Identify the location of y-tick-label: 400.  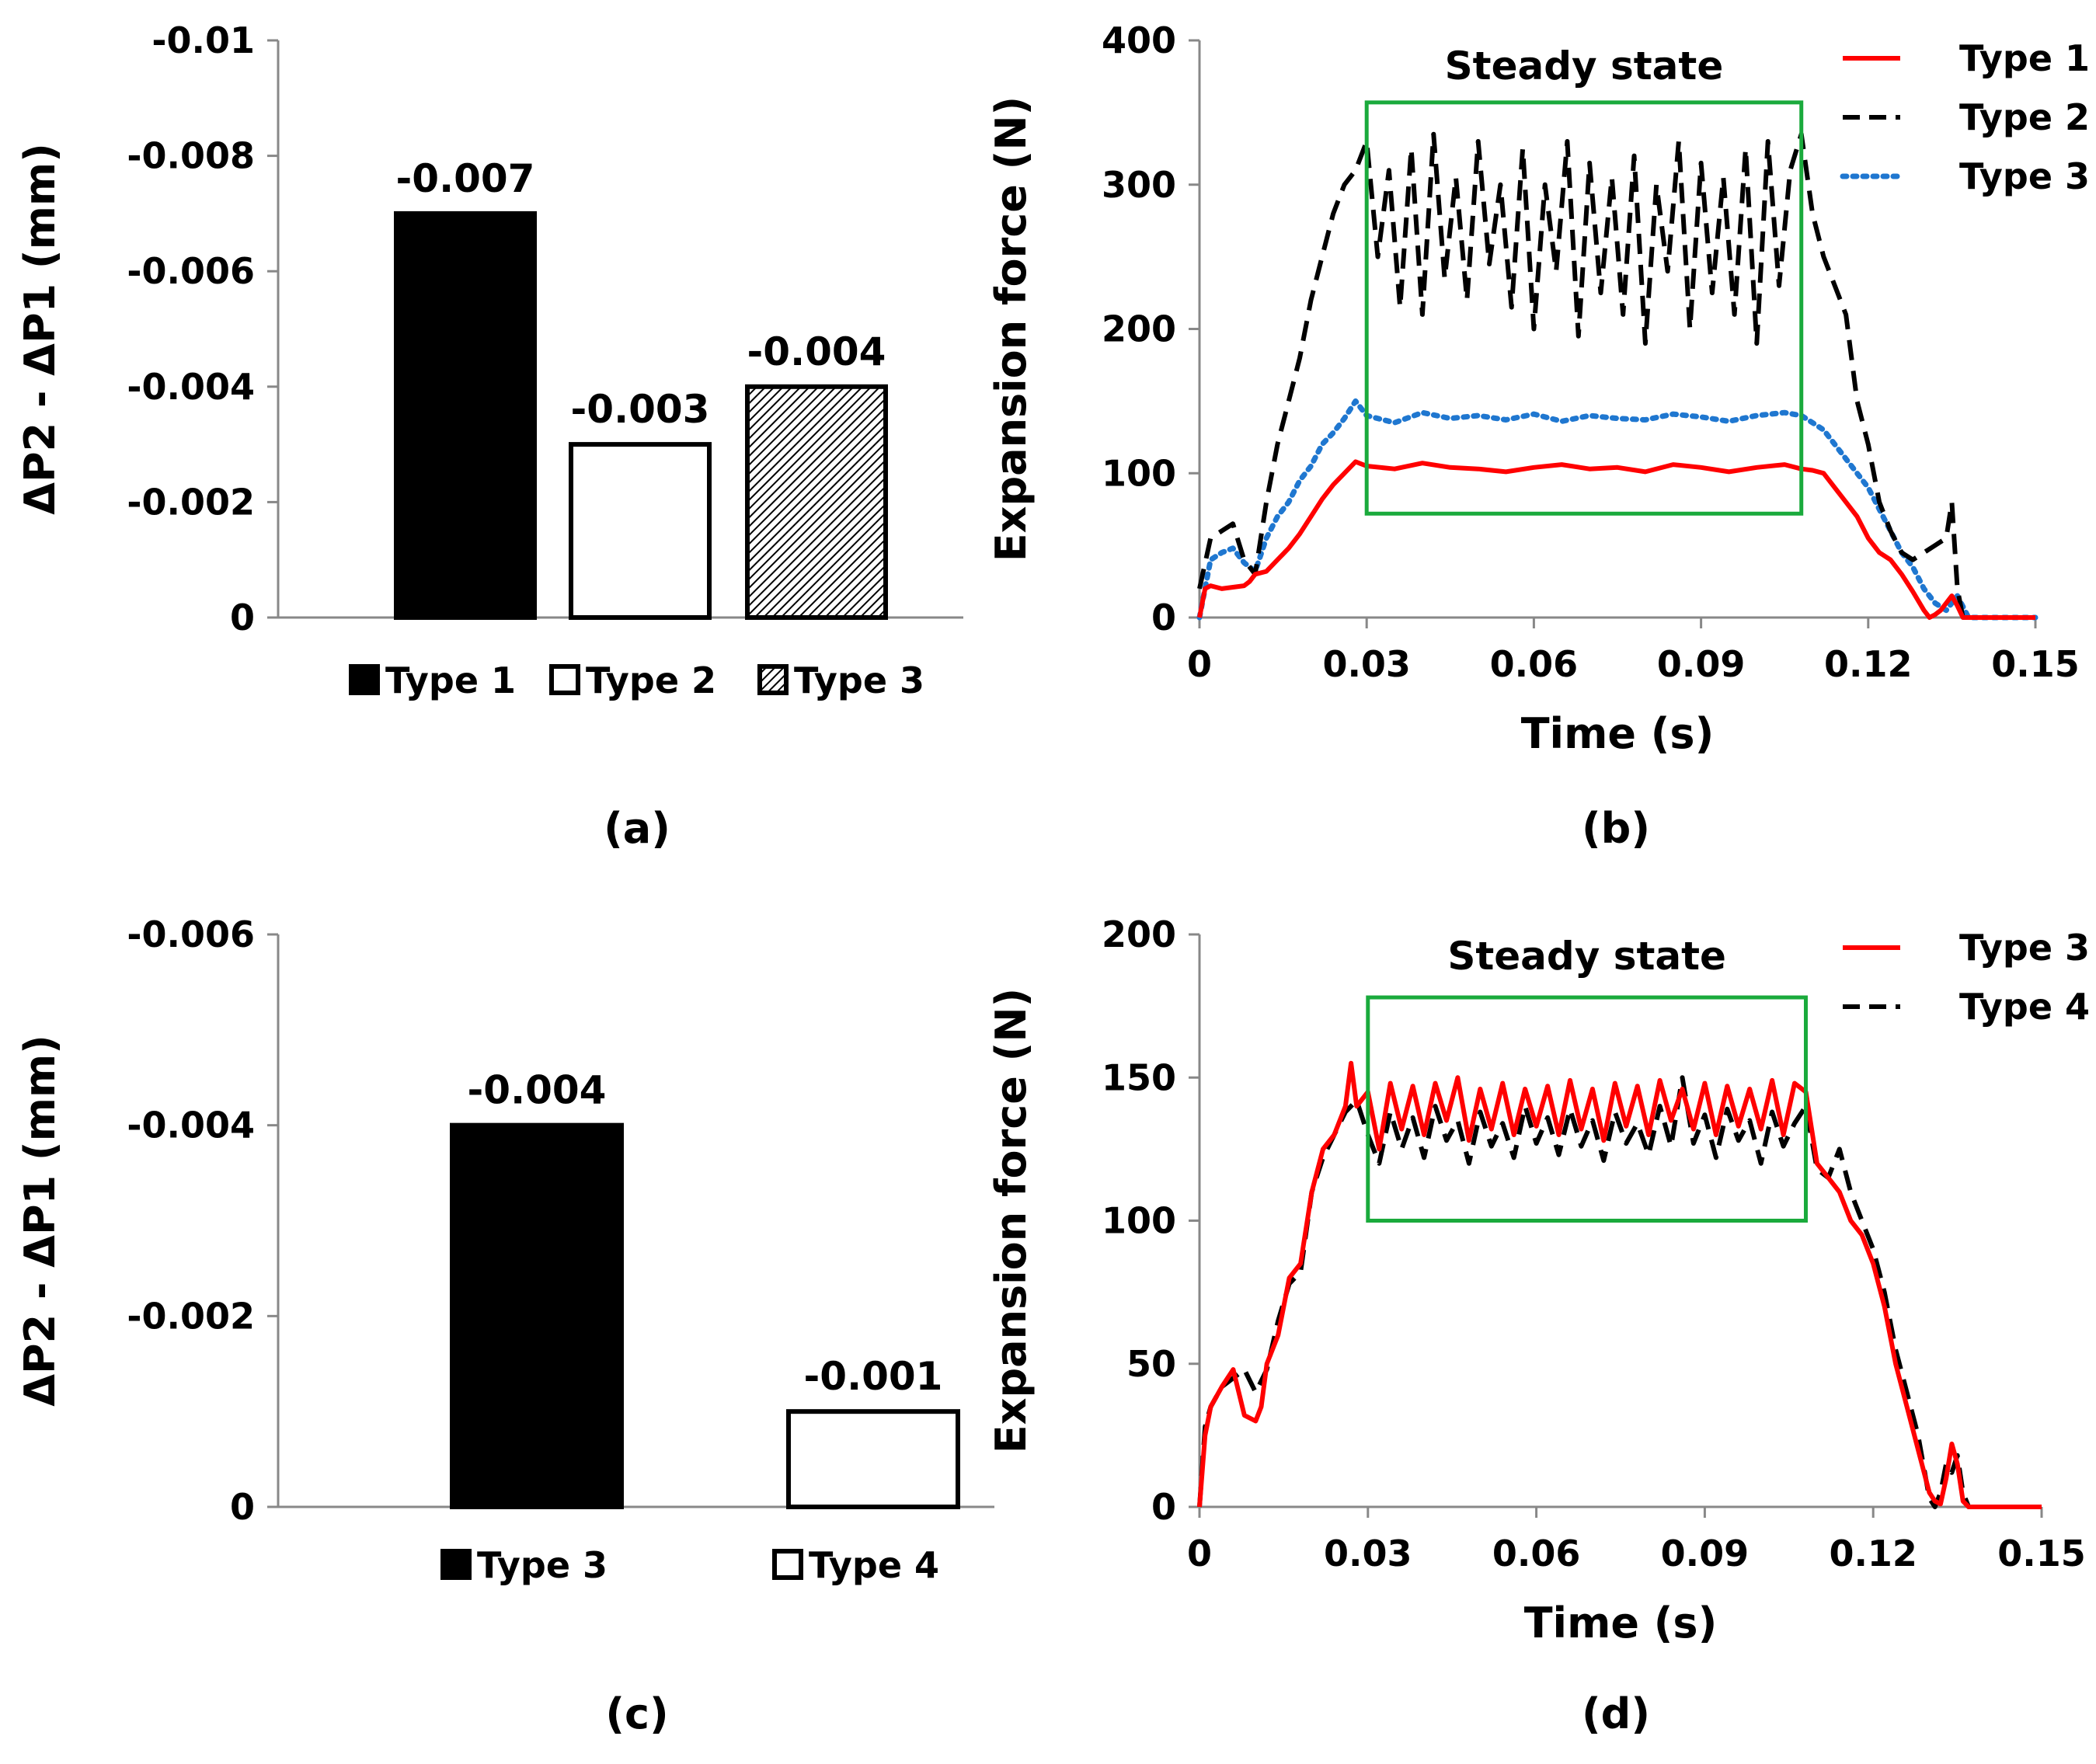
(1139, 40).